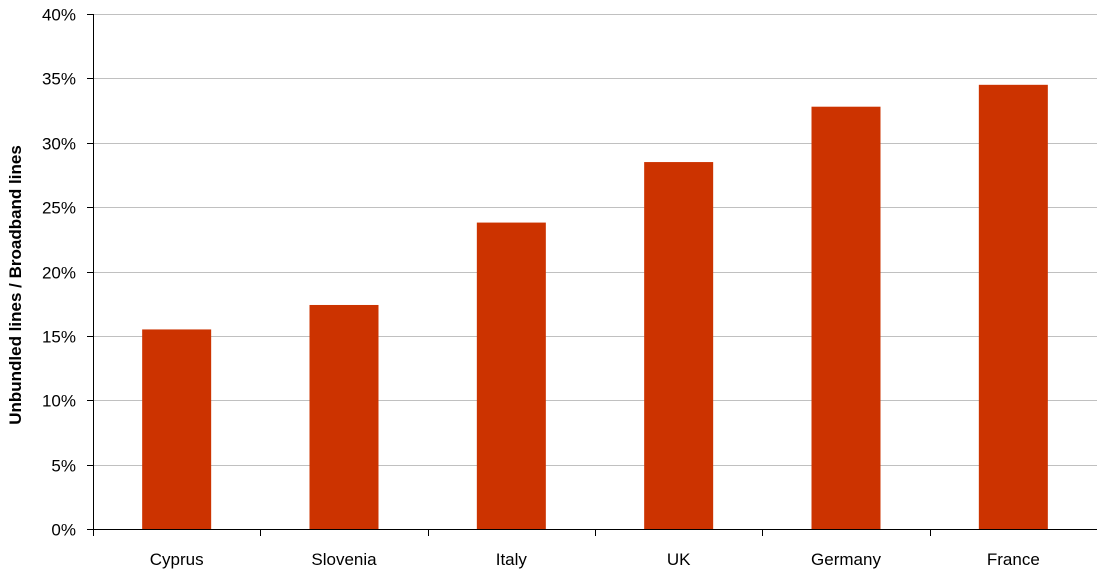 Image resolution: width=1097 pixels, height=579 pixels. I want to click on x-tick-label: Germany, so click(846, 559).